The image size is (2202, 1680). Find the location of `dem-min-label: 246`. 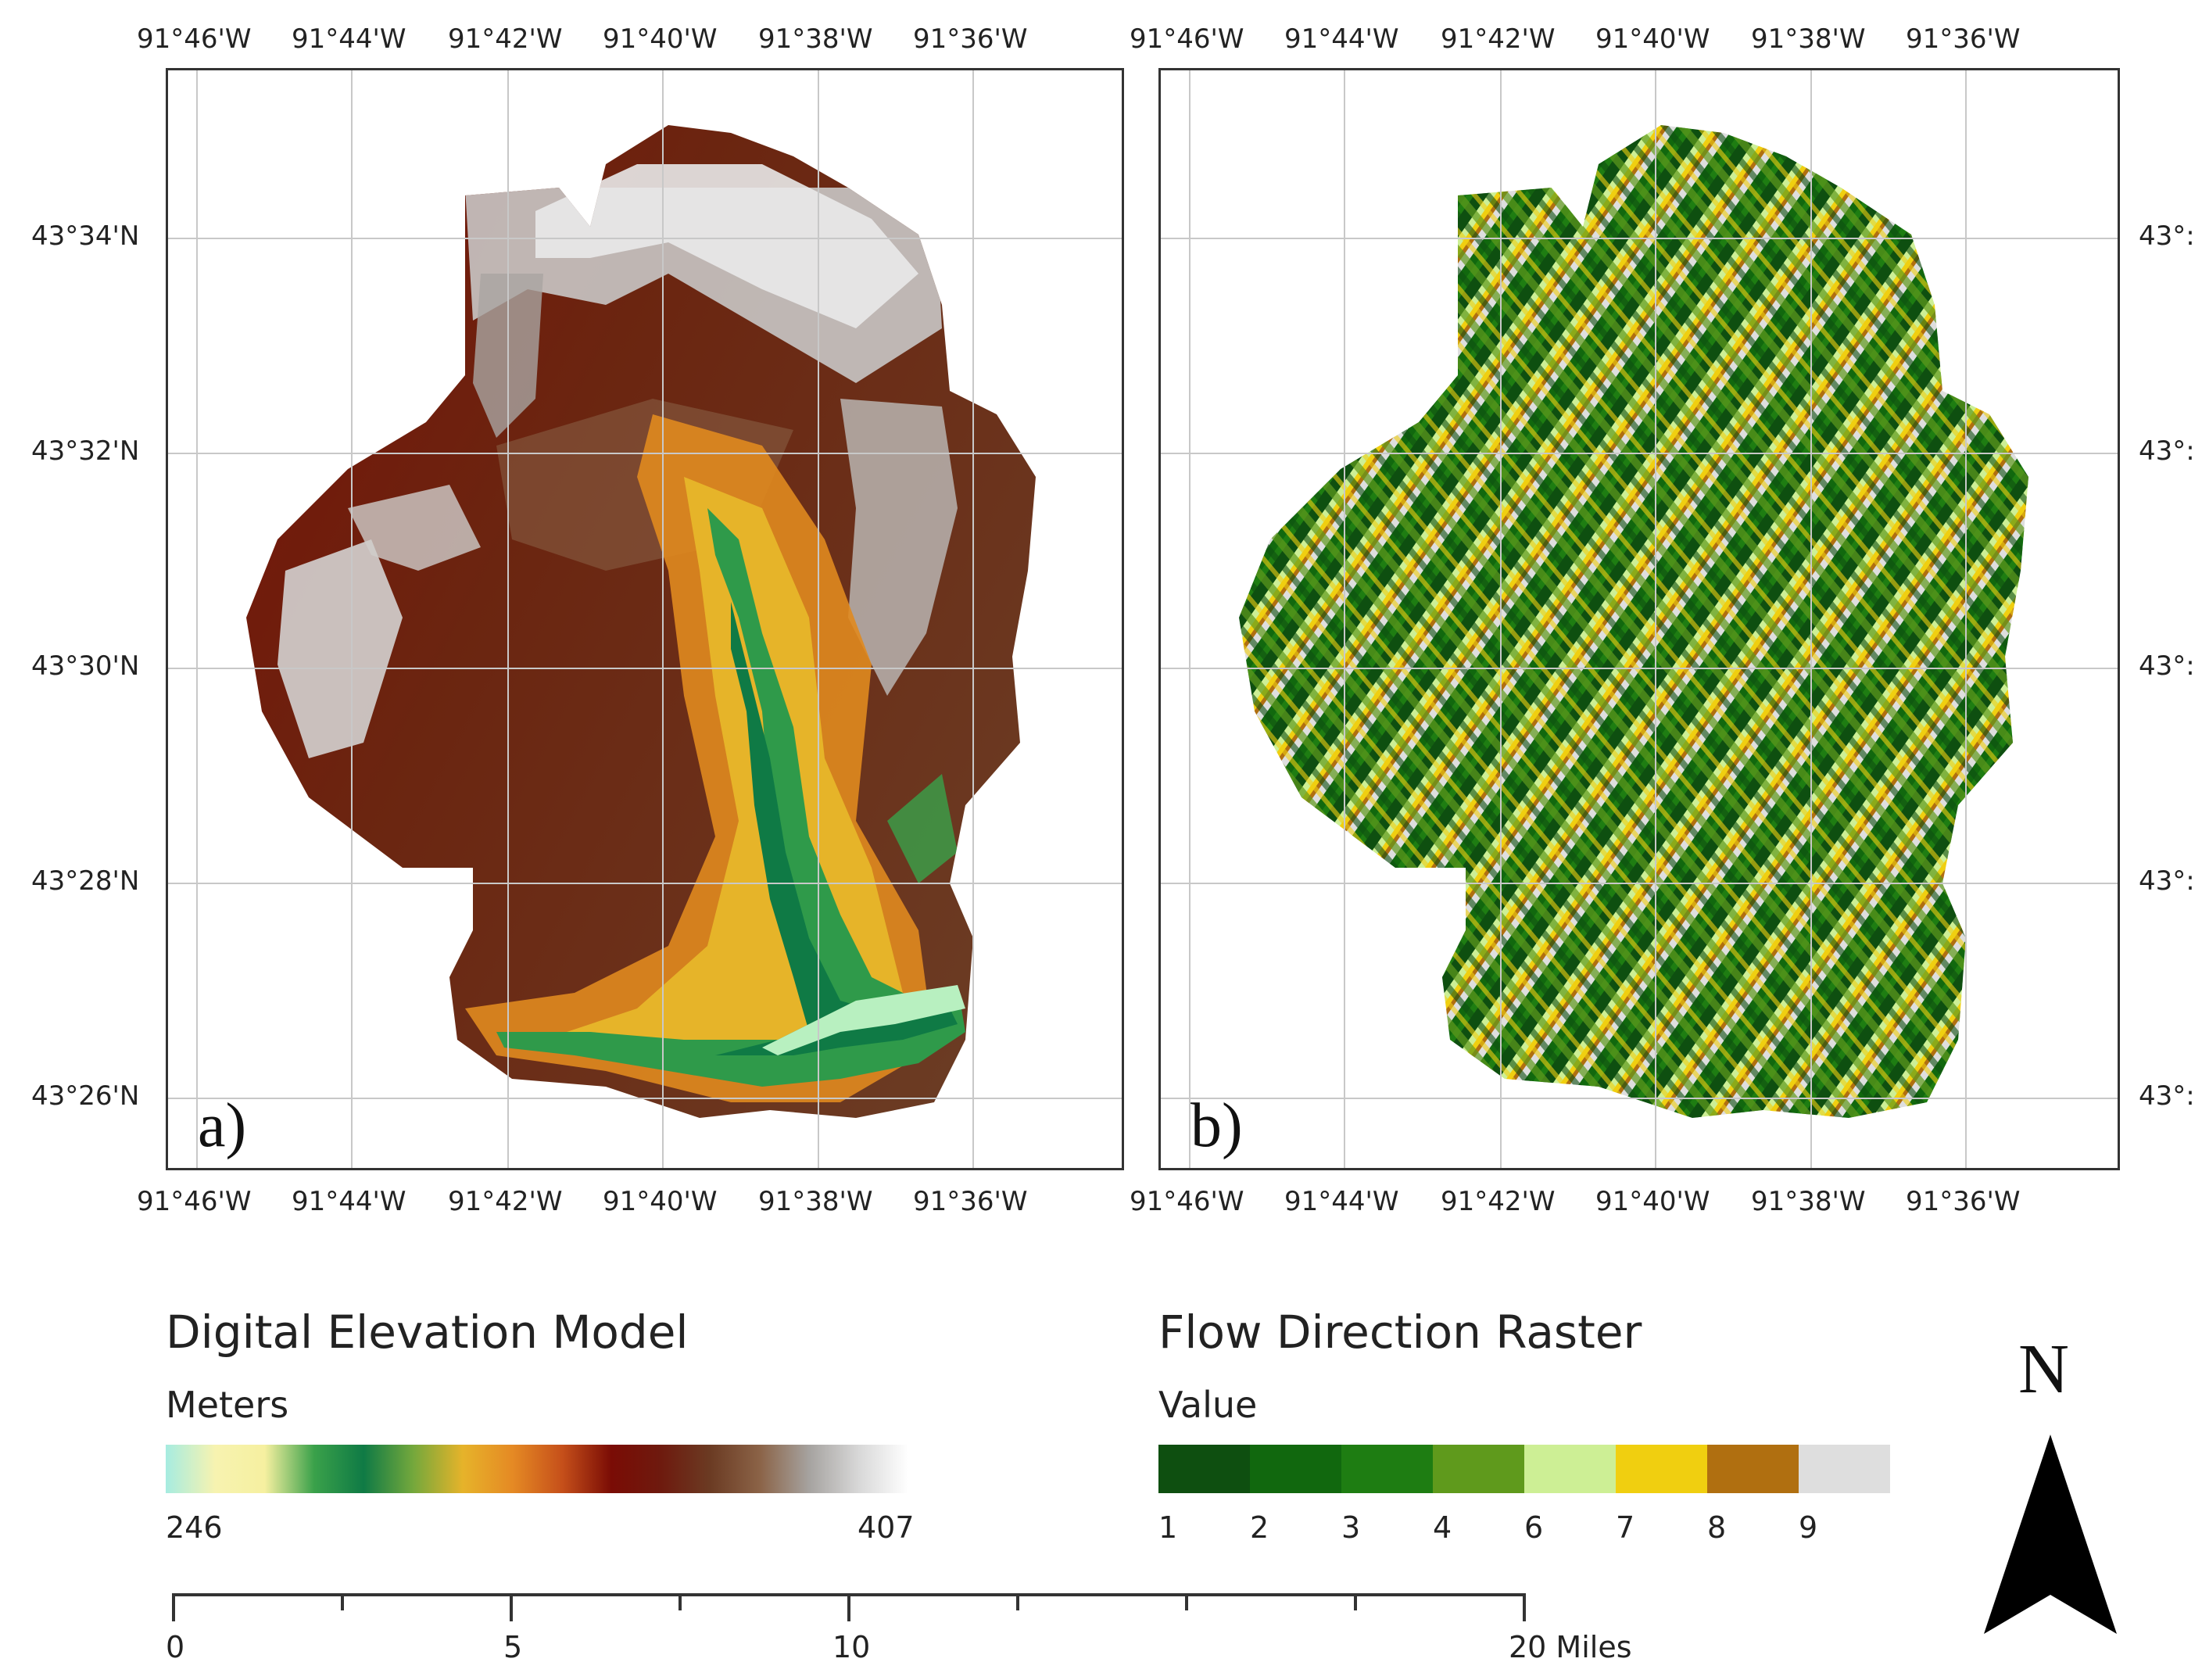

dem-min-label: 246 is located at coordinates (194, 1527).